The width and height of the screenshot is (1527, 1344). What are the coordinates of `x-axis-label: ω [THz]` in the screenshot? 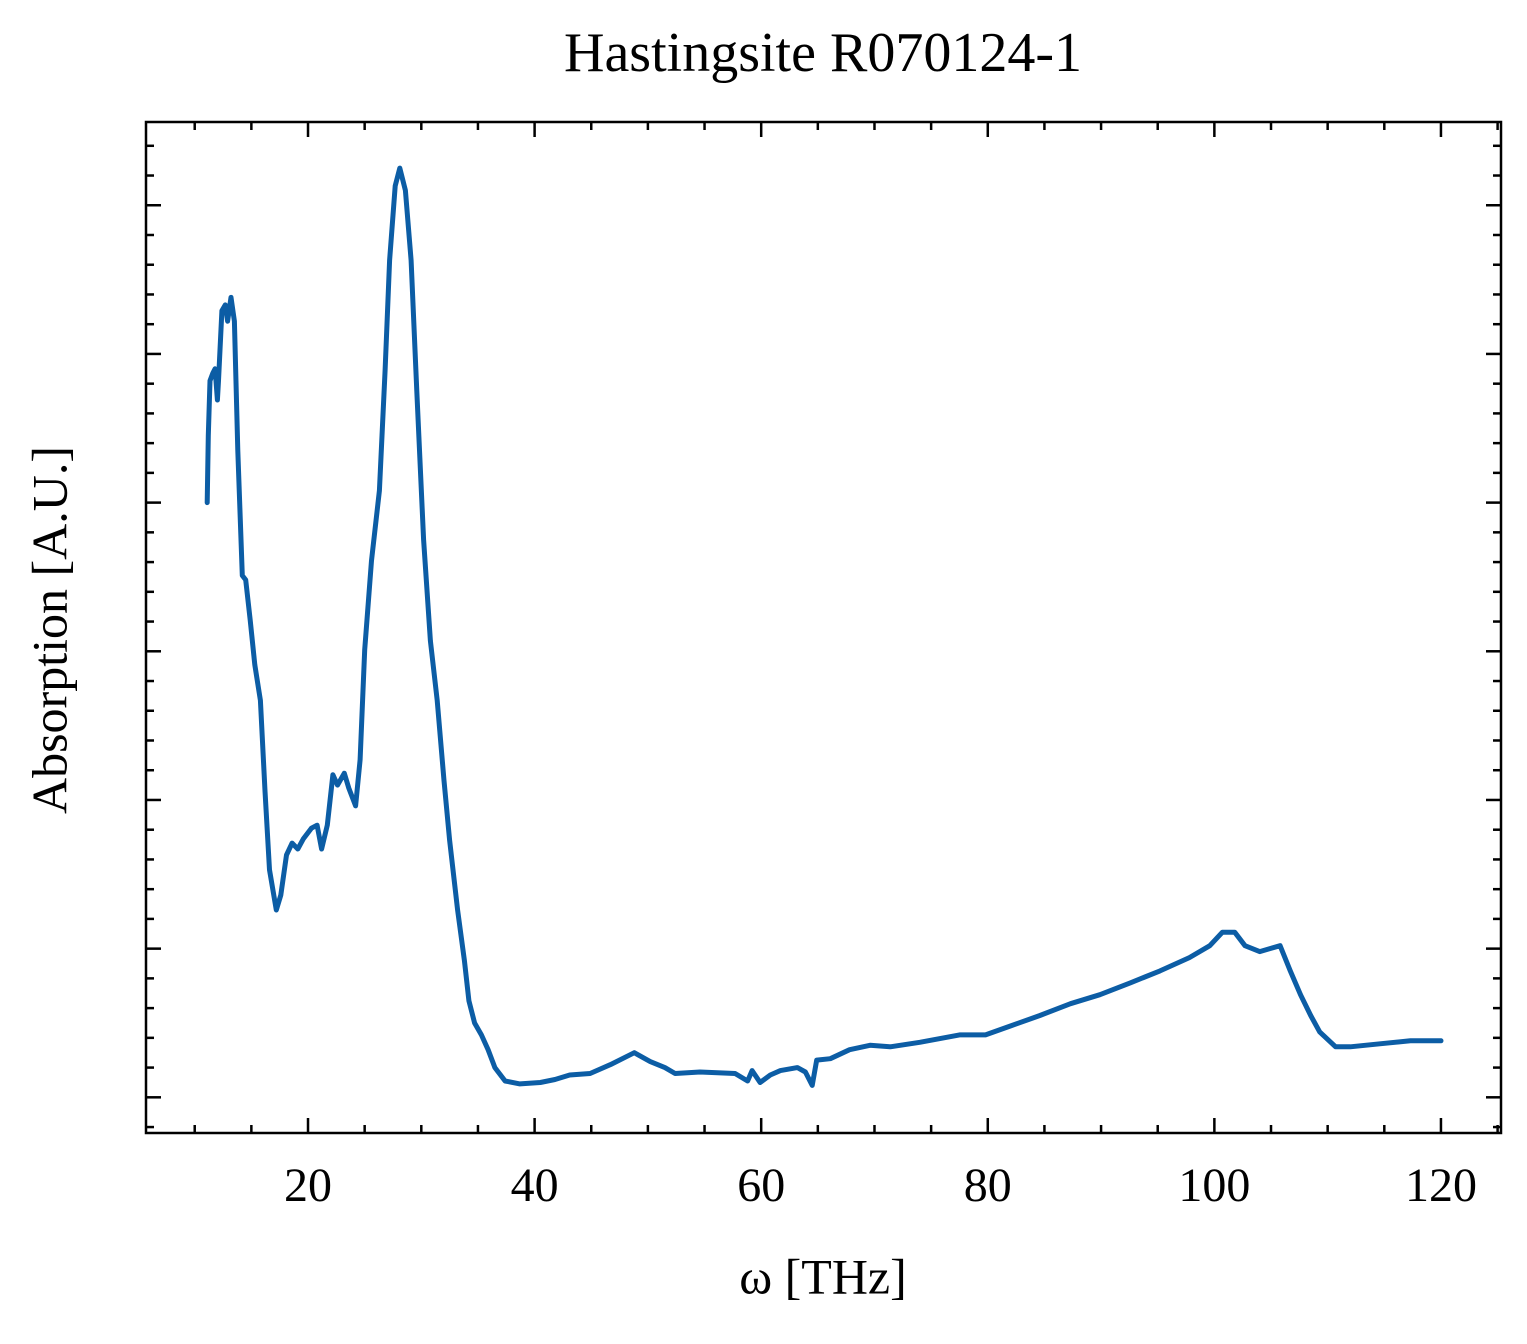 It's located at (823, 1276).